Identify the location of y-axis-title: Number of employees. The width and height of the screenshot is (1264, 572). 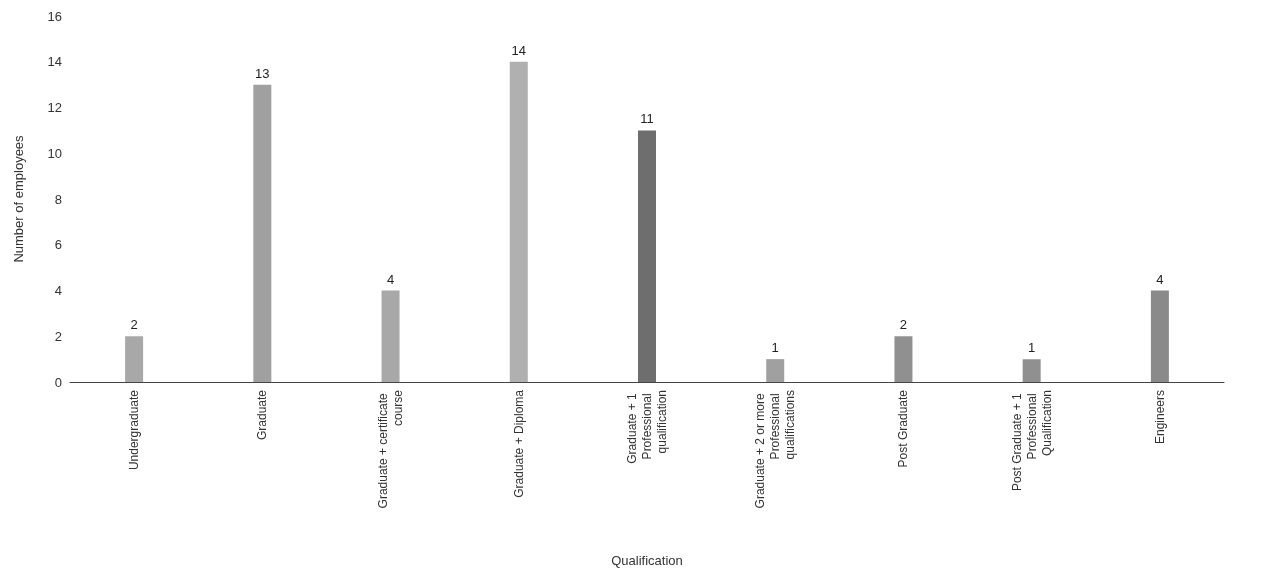
(18, 198).